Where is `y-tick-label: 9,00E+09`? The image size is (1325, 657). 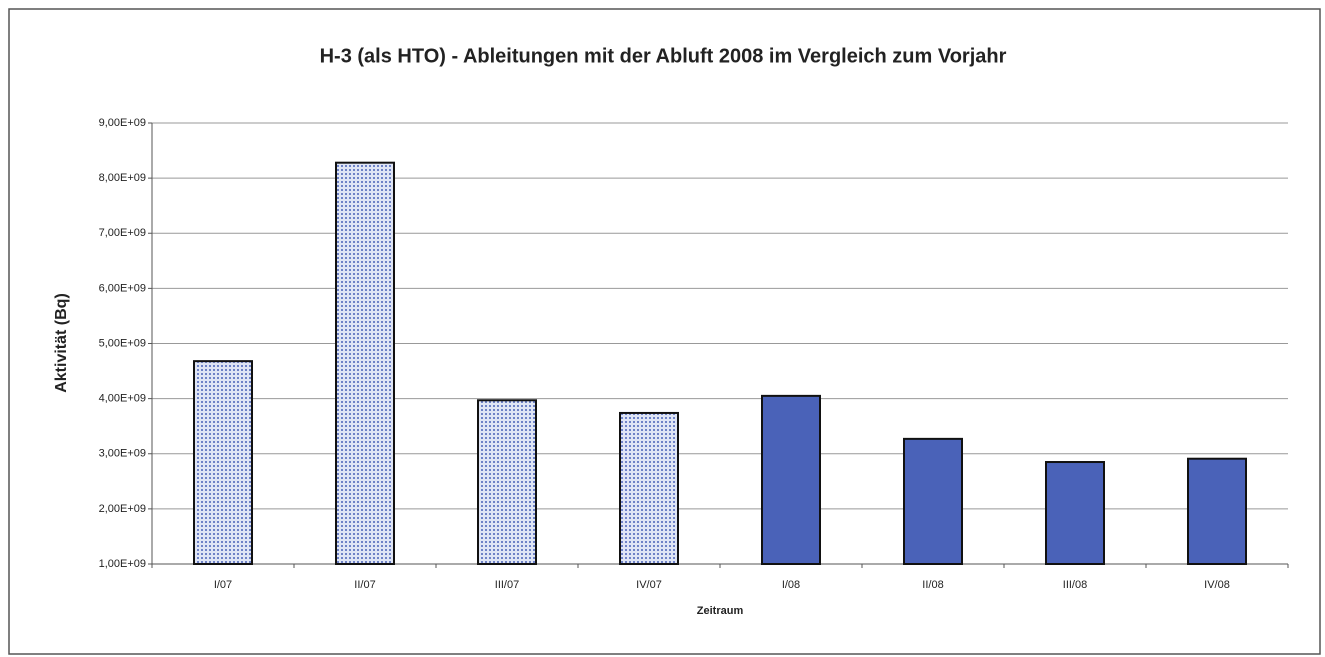
y-tick-label: 9,00E+09 is located at coordinates (122, 123).